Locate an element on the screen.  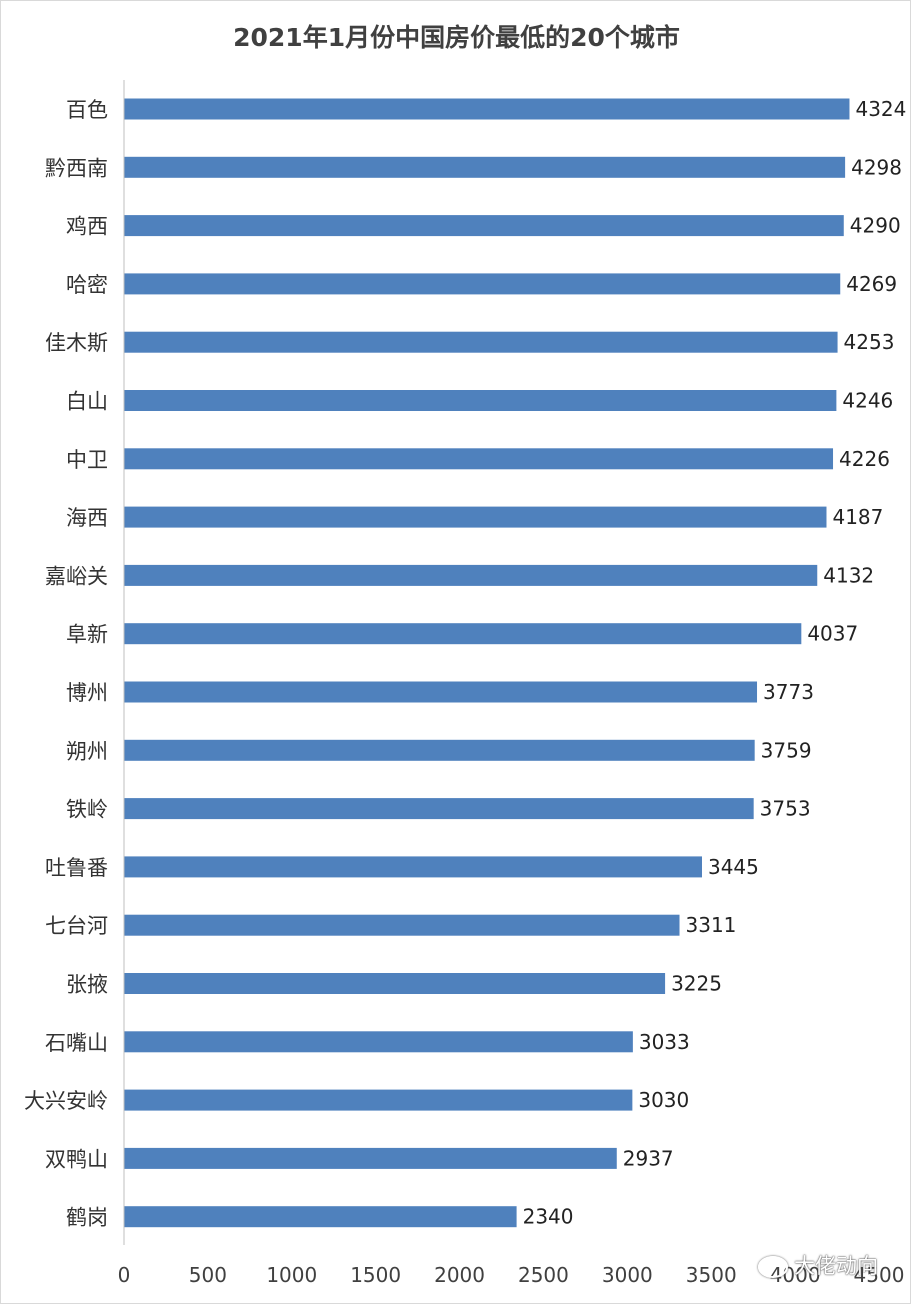
x-tick-label: 2000 is located at coordinates (459, 1275).